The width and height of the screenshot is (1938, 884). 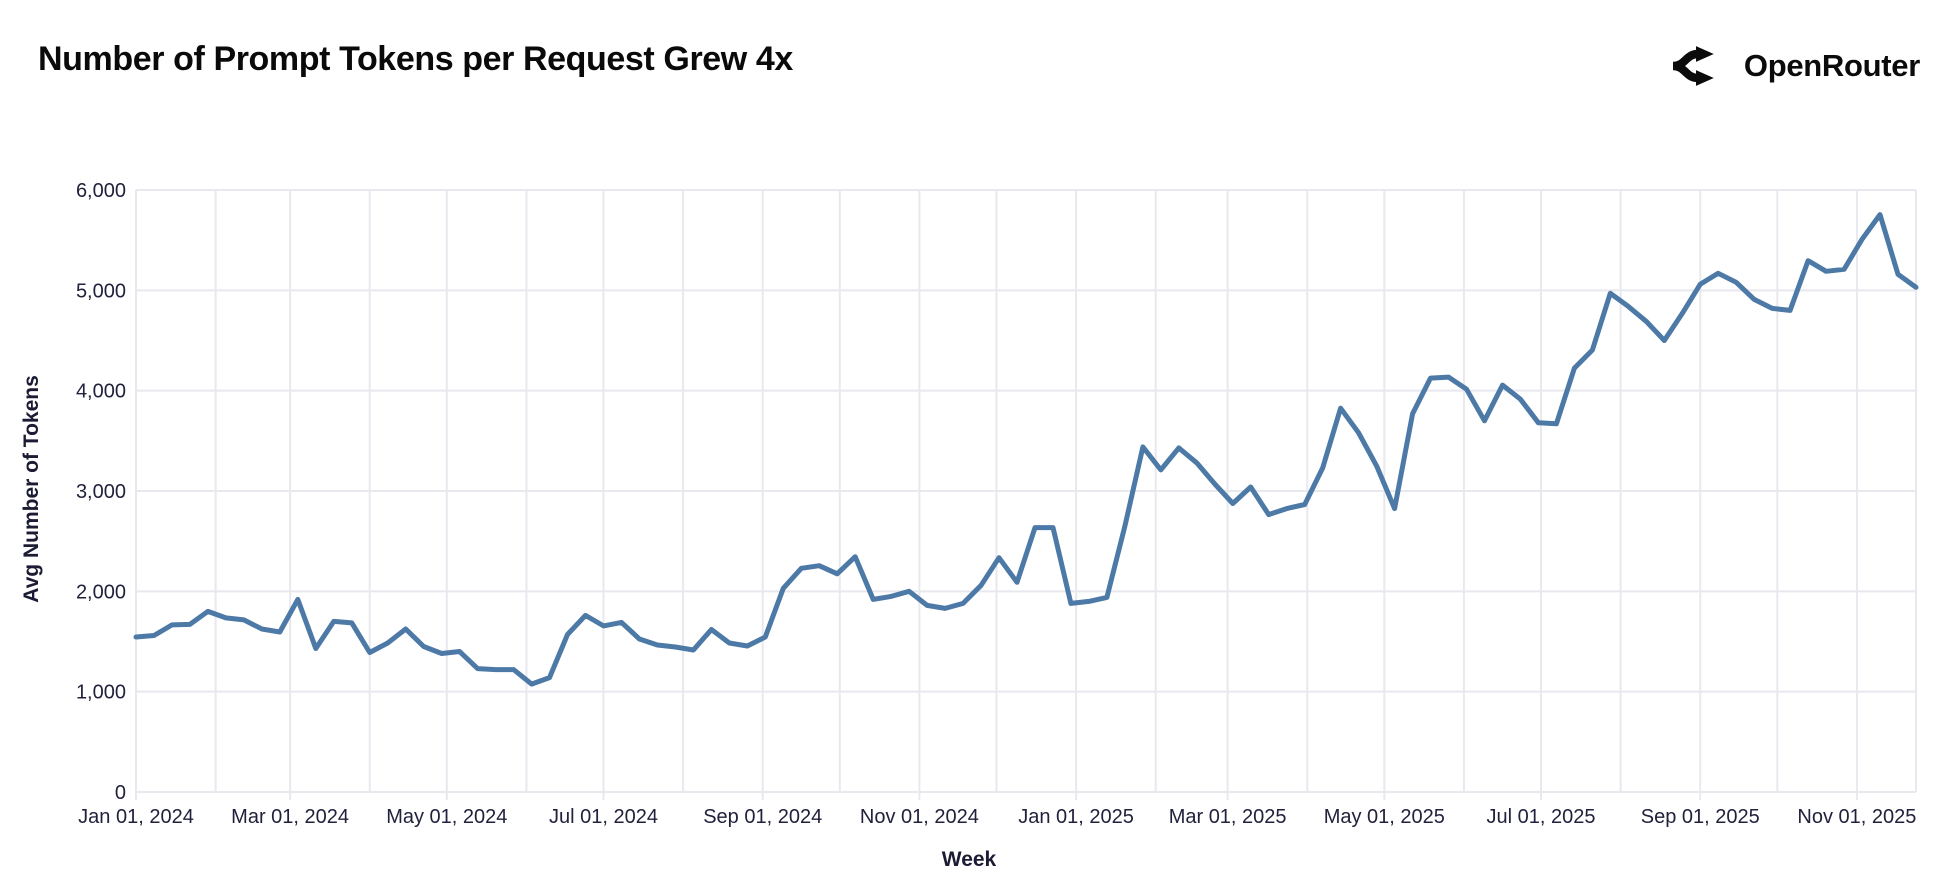 I want to click on y-axis-title: Avg Number of Tokens, so click(x=31, y=489).